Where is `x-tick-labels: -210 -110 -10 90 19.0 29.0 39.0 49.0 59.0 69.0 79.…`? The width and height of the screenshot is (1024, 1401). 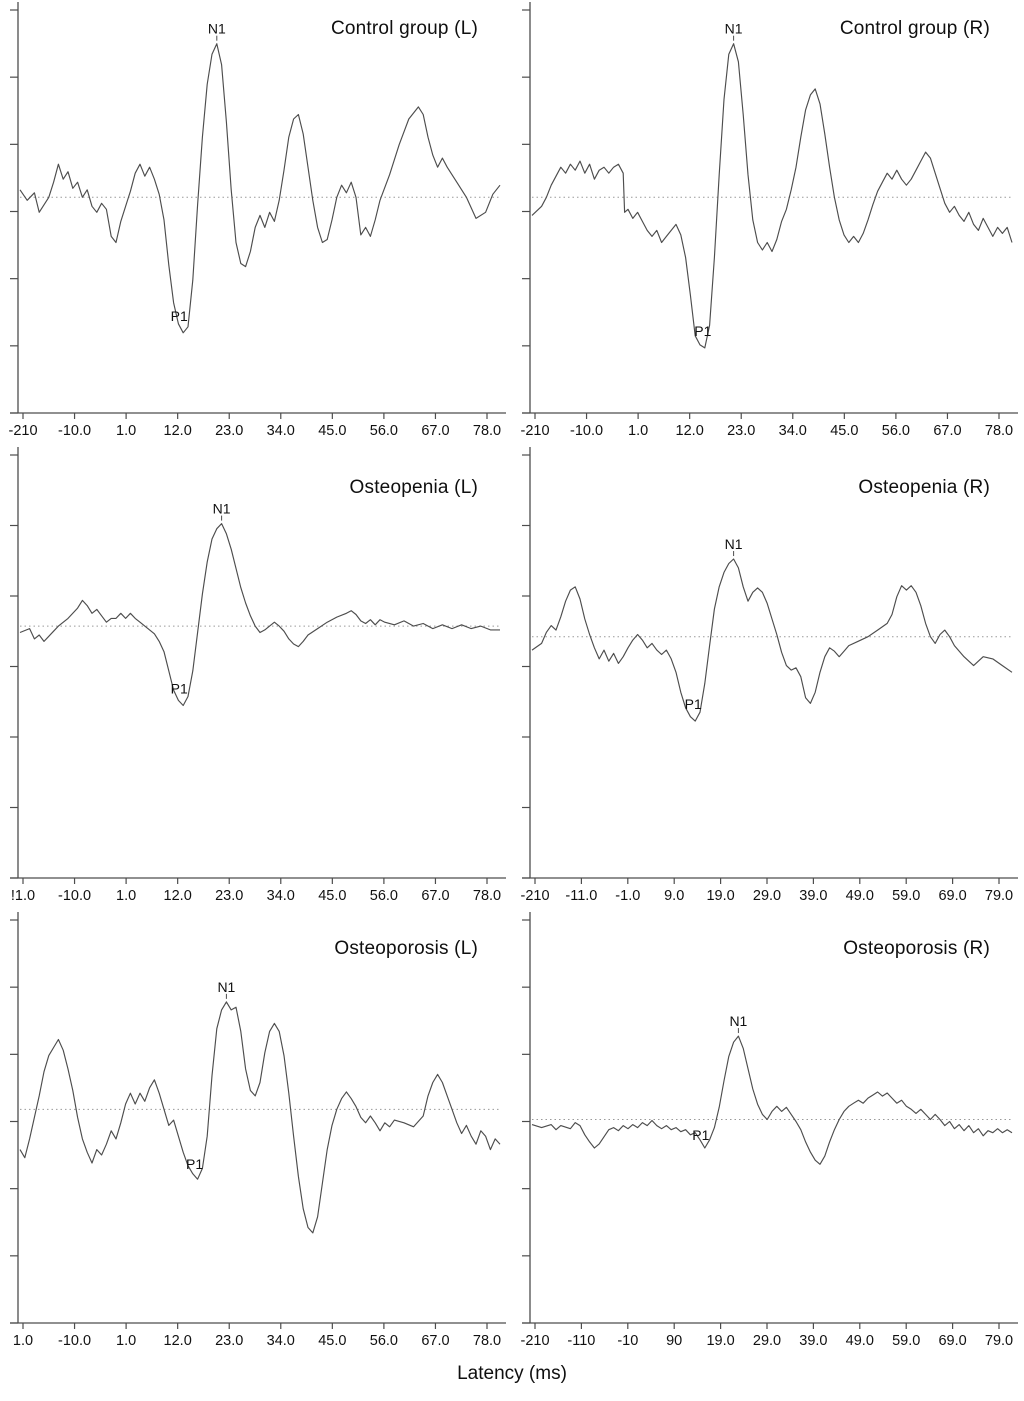
x-tick-labels: -210 -110 -10 90 19.0 29.0 39.0 49.0 59.0 69.0 79.… is located at coordinates (768, 1342).